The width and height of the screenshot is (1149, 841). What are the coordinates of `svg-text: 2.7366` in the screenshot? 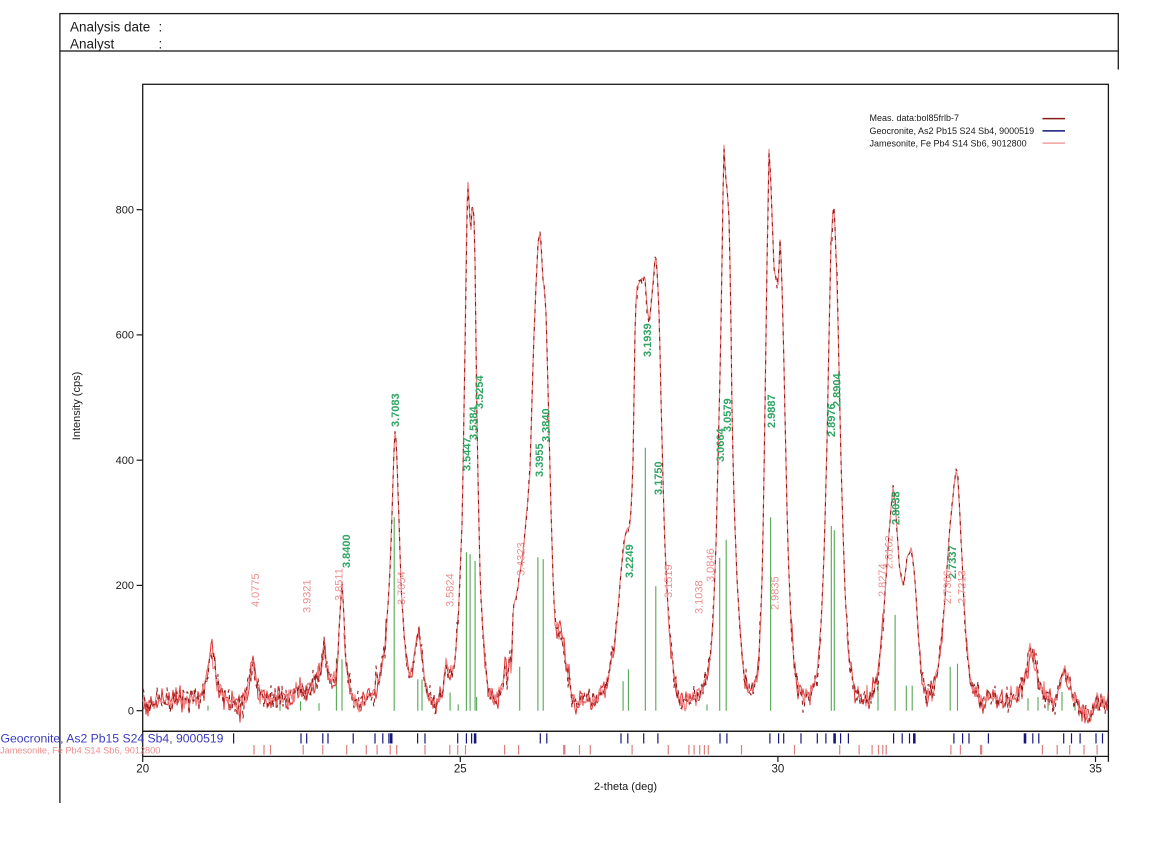 It's located at (948, 587).